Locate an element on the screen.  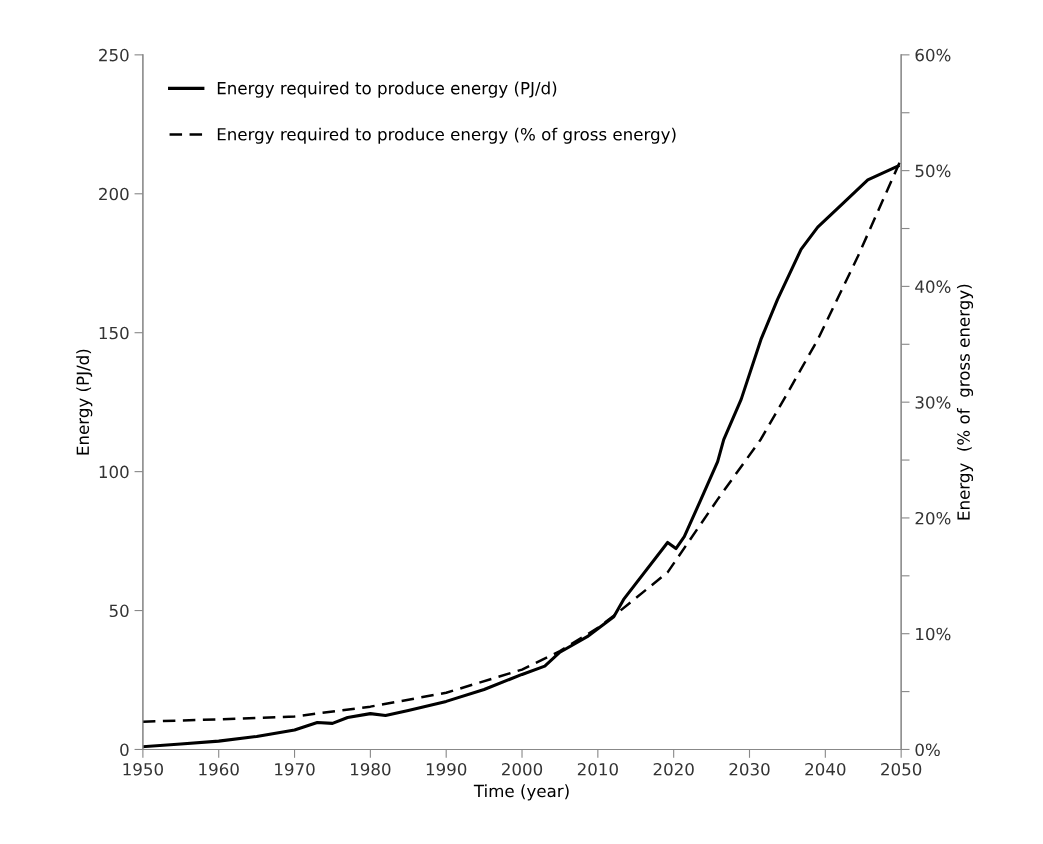
y2-tick-label: 50% is located at coordinates (933, 171).